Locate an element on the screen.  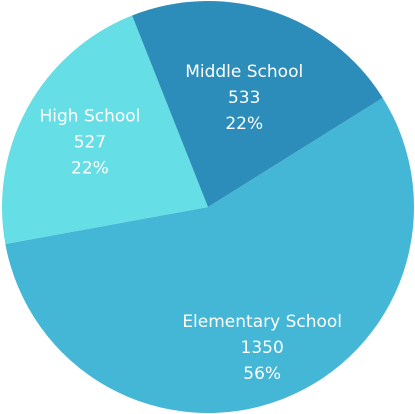
slice-label-name: High School is located at coordinates (89, 117).